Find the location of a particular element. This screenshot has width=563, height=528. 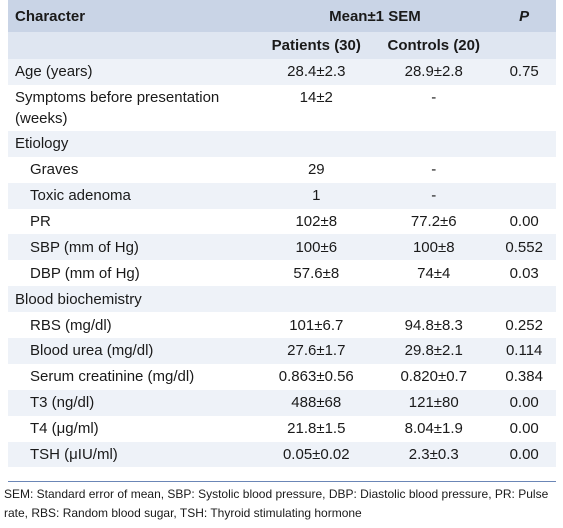

header-p: P is located at coordinates (524, 16).